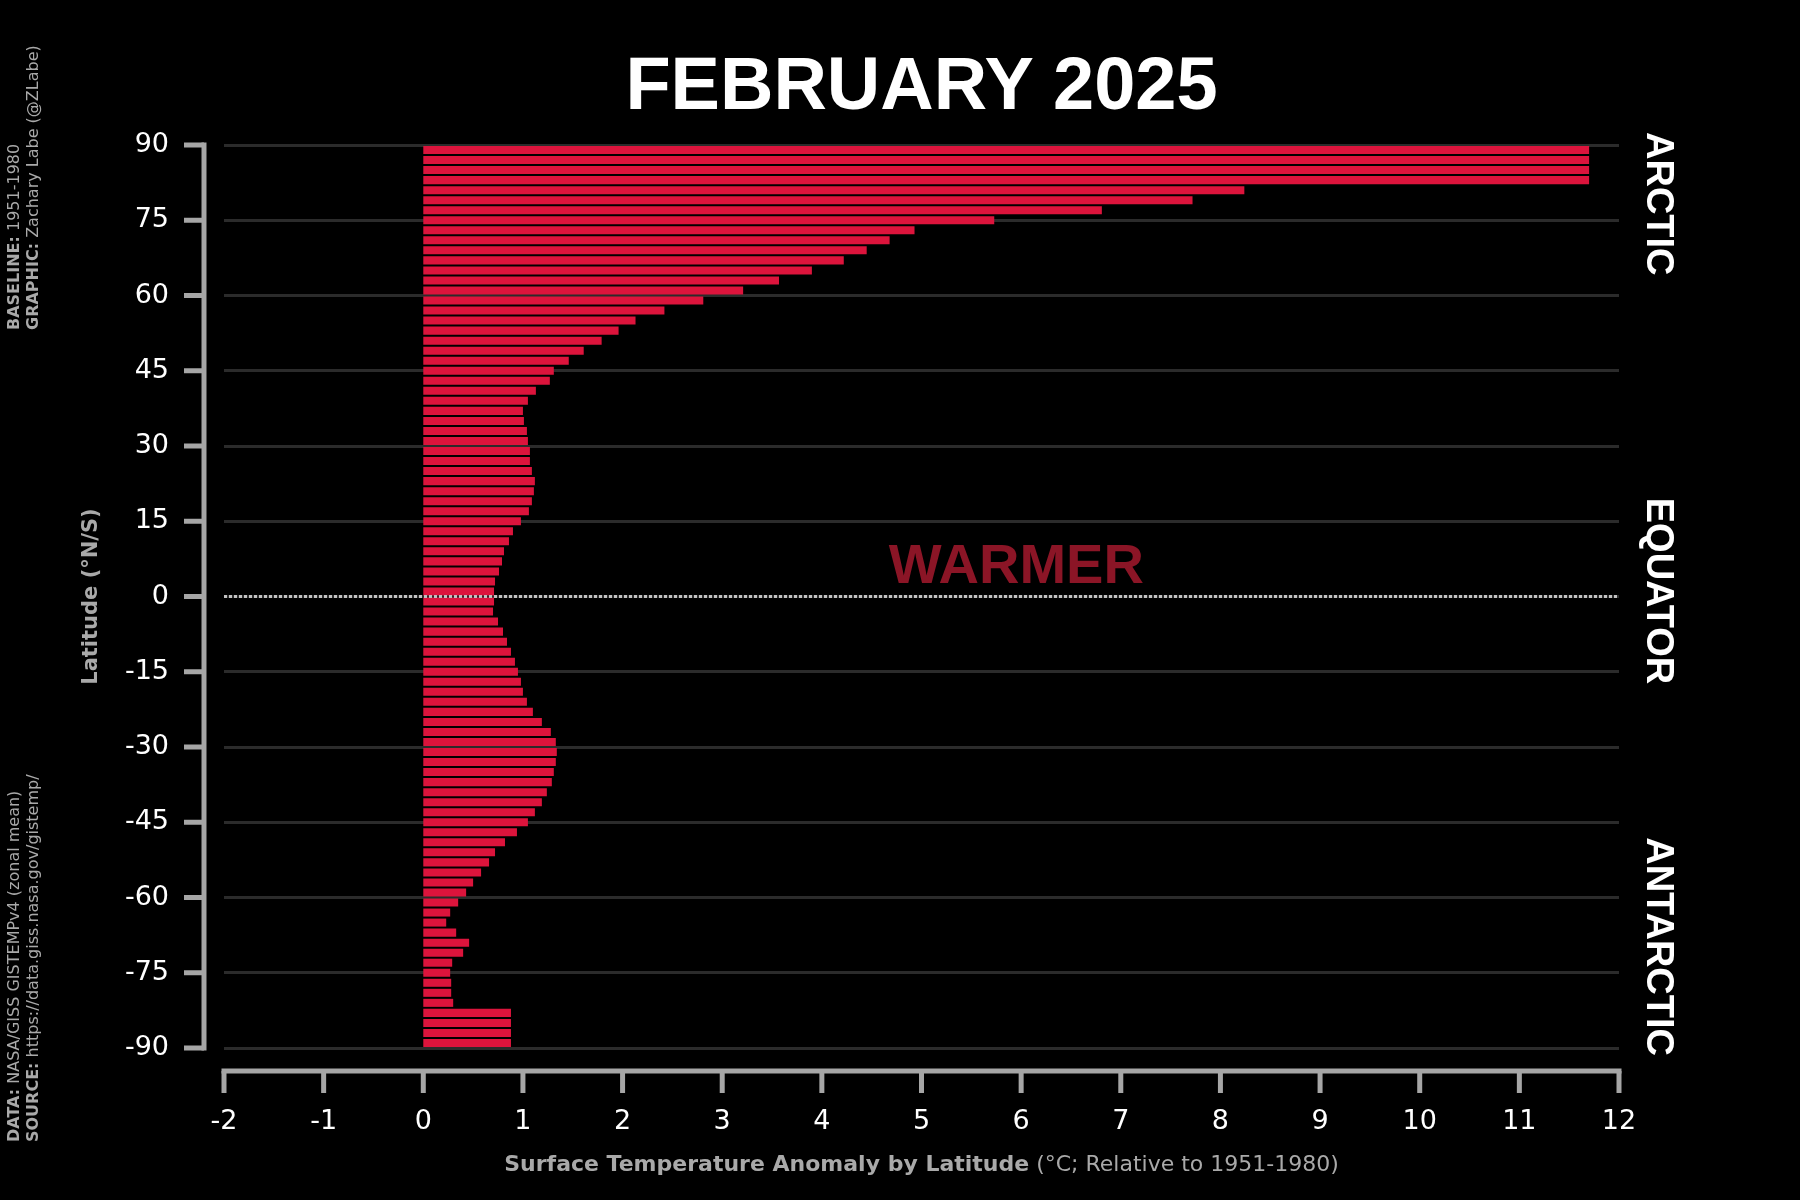 The width and height of the screenshot is (1800, 1200). What do you see at coordinates (151, 143) in the screenshot?
I see `y-tick-label: 90` at bounding box center [151, 143].